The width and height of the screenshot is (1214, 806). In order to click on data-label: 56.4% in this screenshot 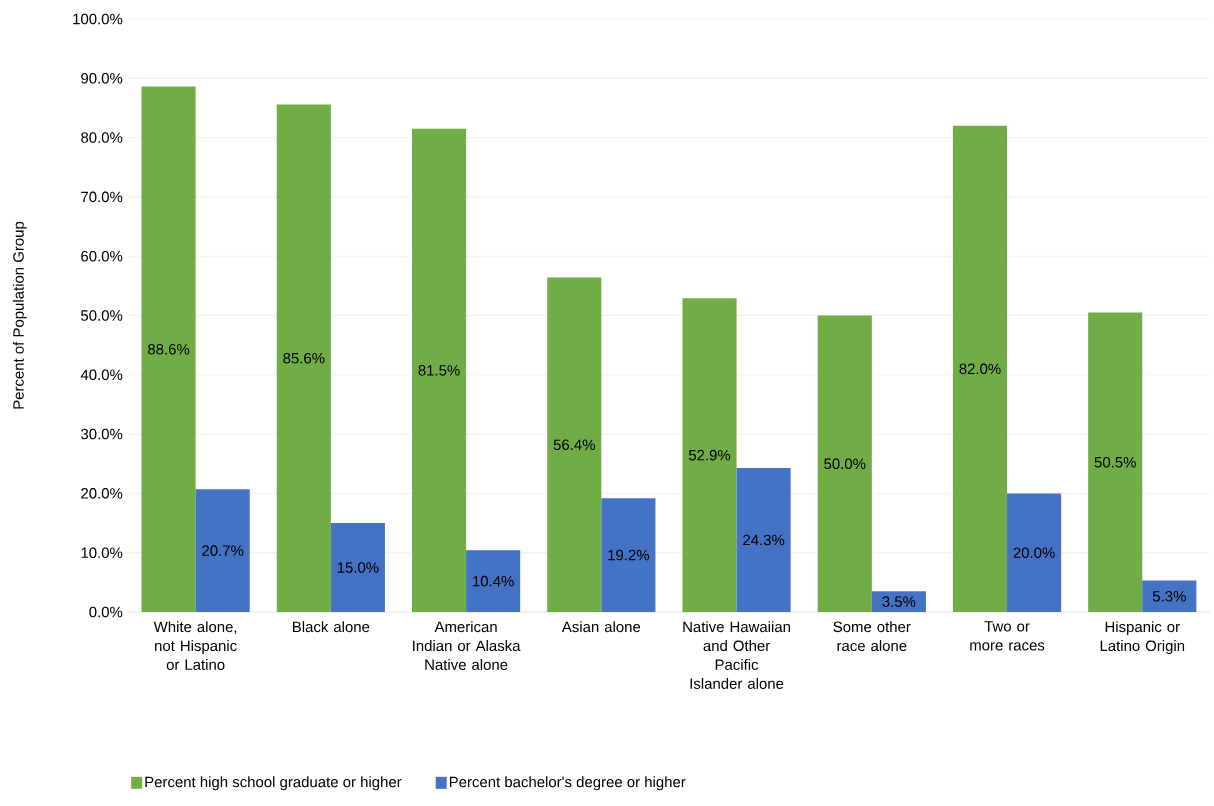, I will do `click(574, 445)`.